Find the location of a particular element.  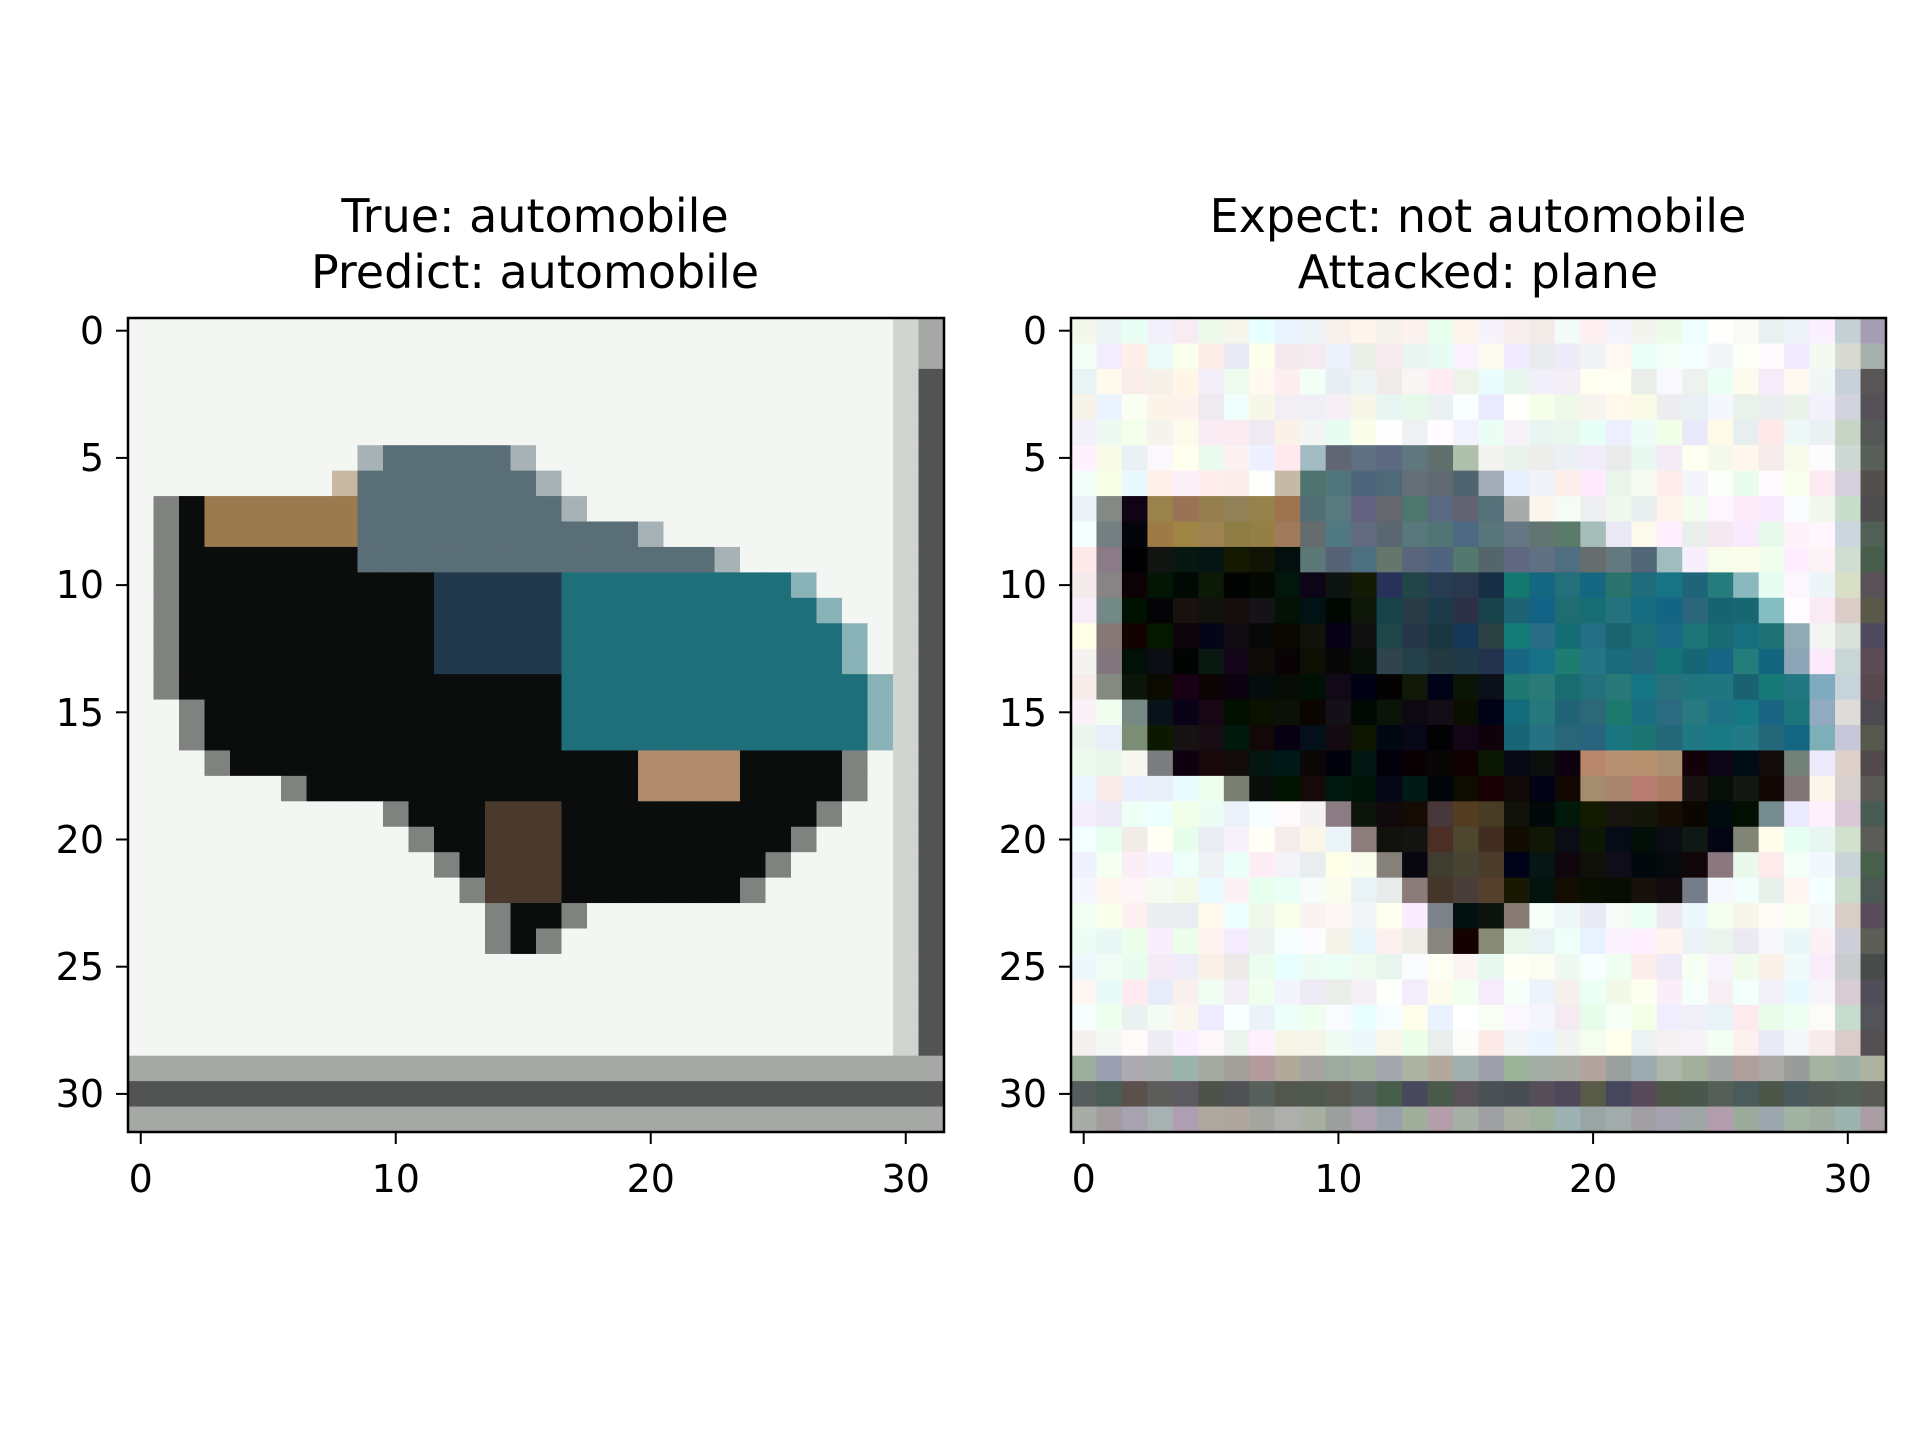

panel-original-y-axis: 0 5 10 15 20 25 30 is located at coordinates (92, 712).